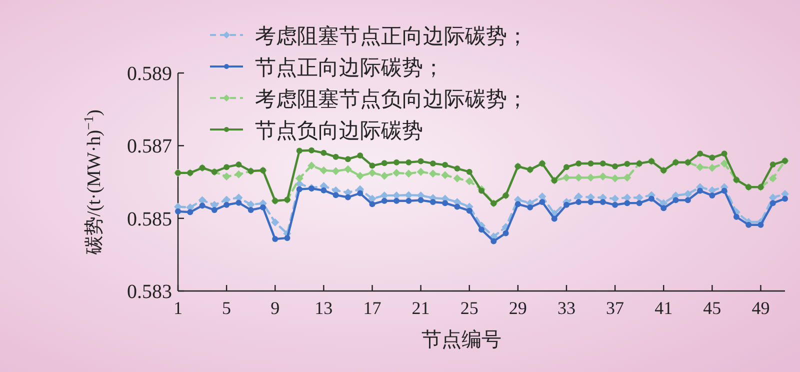 The height and width of the screenshot is (372, 800). I want to click on x-tick-label: 1, so click(178, 308).